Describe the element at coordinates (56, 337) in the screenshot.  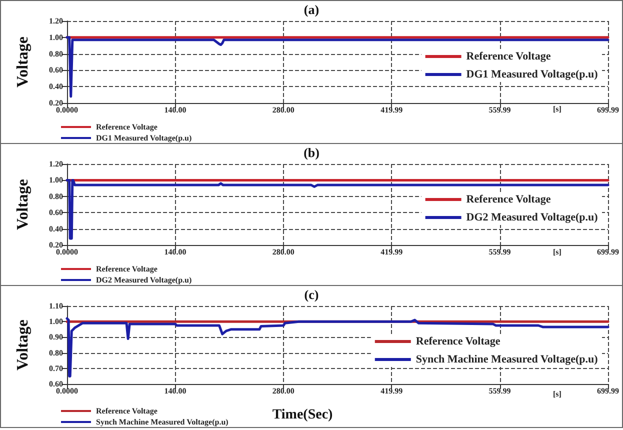
I see `y-tick-label: 0.90` at that location.